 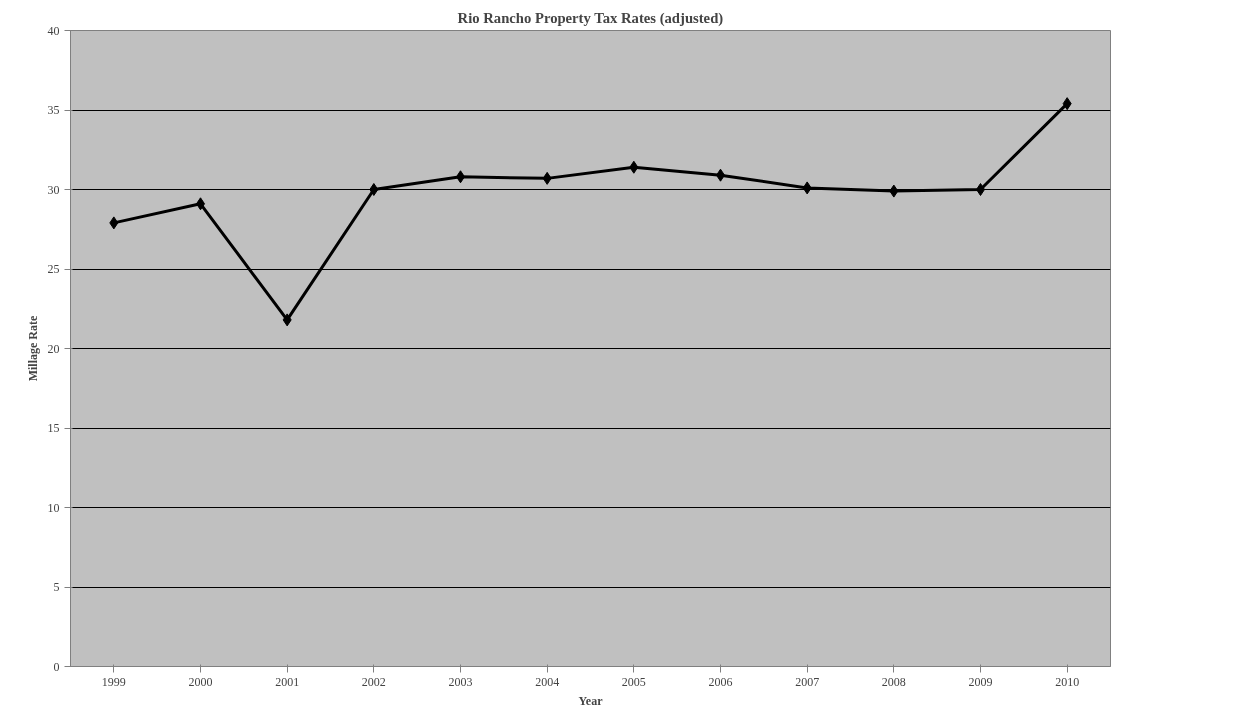 What do you see at coordinates (53, 348) in the screenshot?
I see `y-tick-label: 20` at bounding box center [53, 348].